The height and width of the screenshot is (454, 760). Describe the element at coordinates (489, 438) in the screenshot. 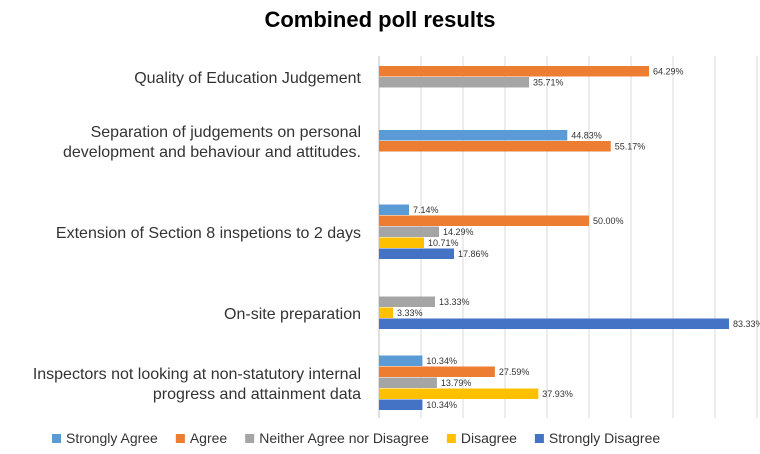

I see `legend-entry: Disagree` at that location.